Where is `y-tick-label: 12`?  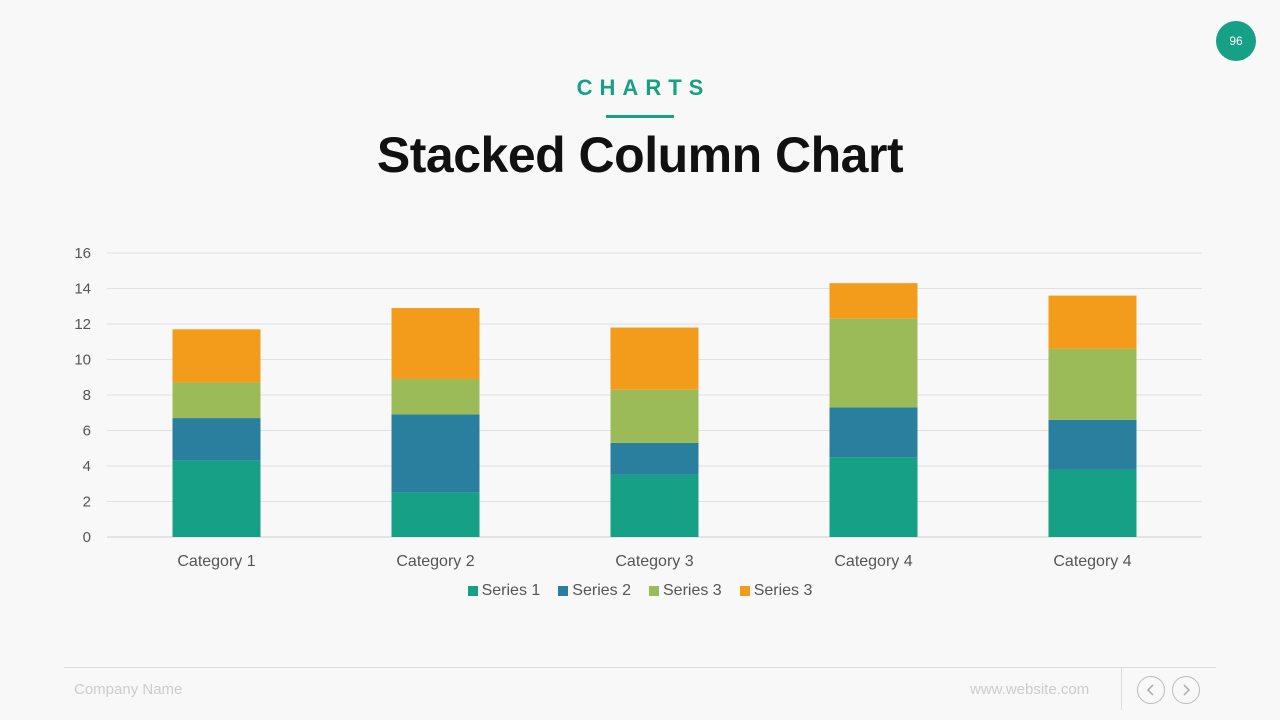
y-tick-label: 12 is located at coordinates (82, 324).